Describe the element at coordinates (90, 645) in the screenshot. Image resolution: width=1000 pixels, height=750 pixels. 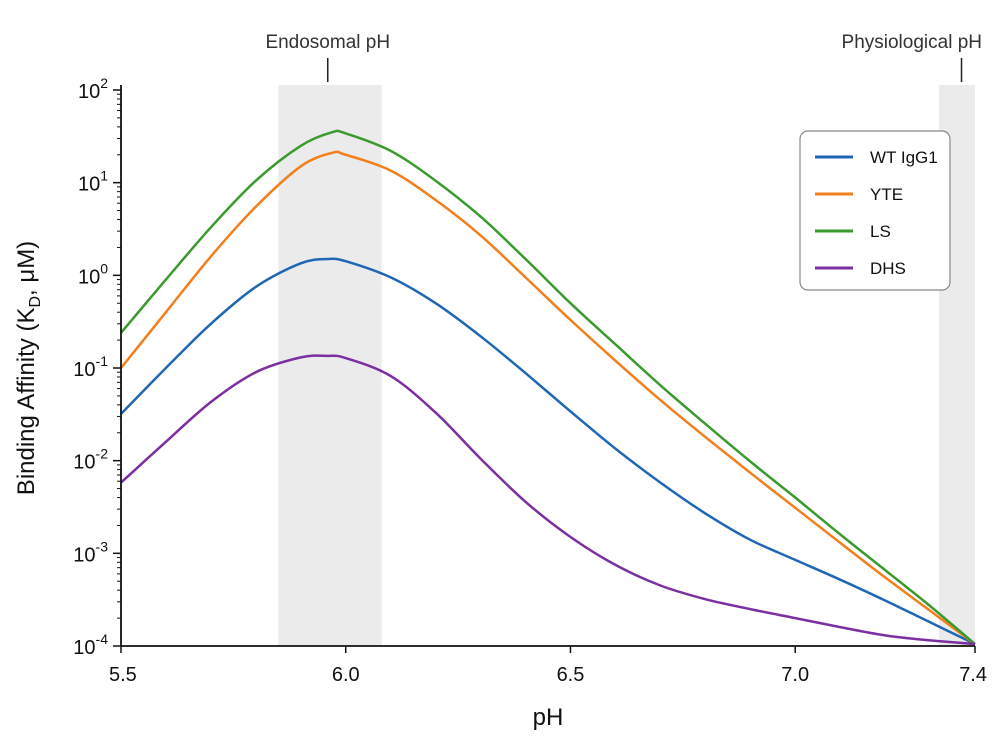
I see `y-tick-label: 10⁻⁴` at that location.